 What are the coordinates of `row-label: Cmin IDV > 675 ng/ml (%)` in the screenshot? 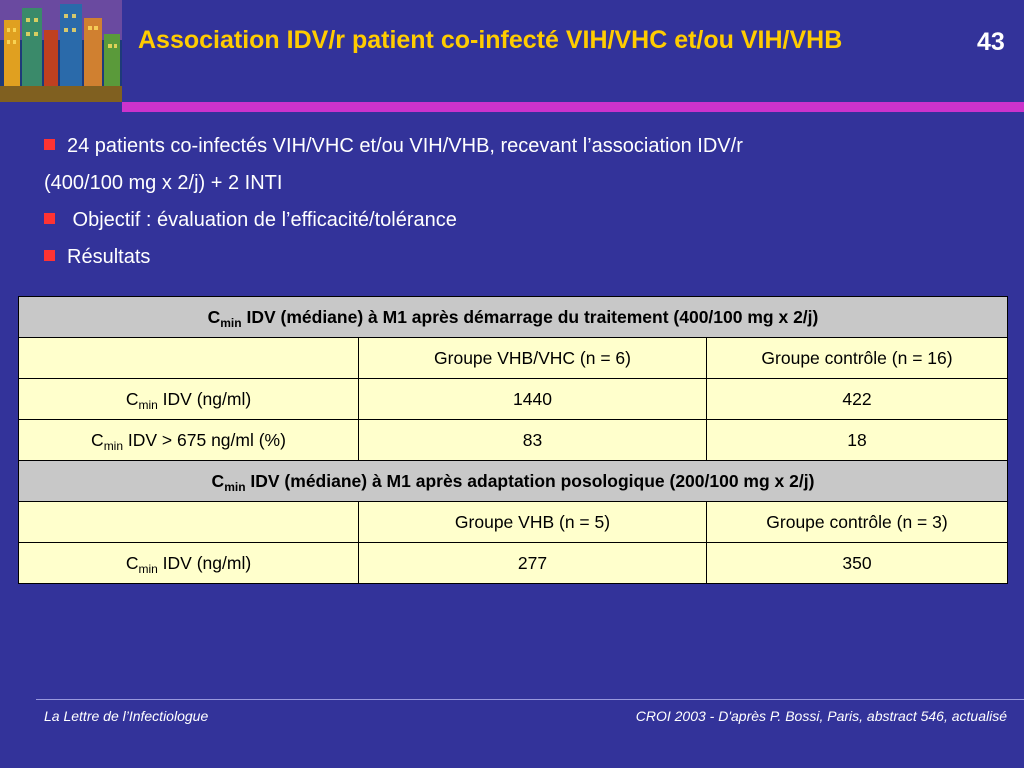 It's located at (188, 440).